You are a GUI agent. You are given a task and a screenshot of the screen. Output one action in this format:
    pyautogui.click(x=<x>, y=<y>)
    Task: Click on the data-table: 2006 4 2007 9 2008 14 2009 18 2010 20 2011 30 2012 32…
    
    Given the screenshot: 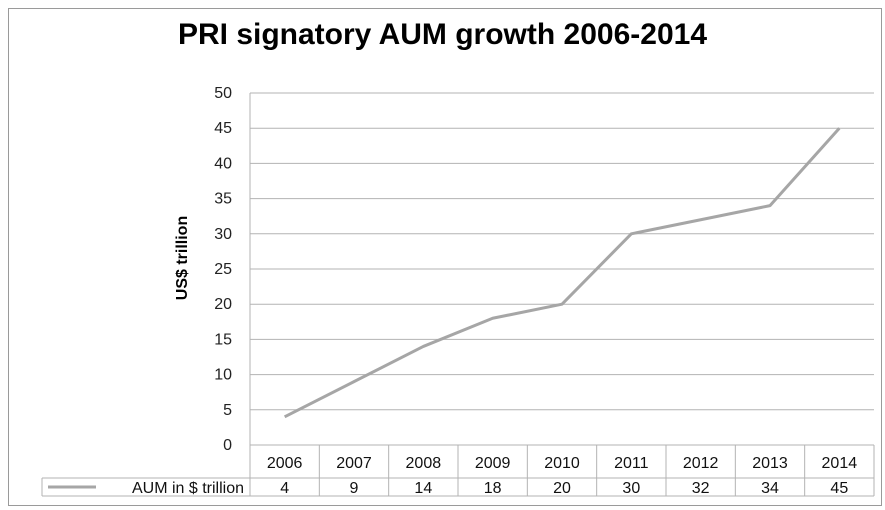 What is the action you would take?
    pyautogui.click(x=458, y=471)
    